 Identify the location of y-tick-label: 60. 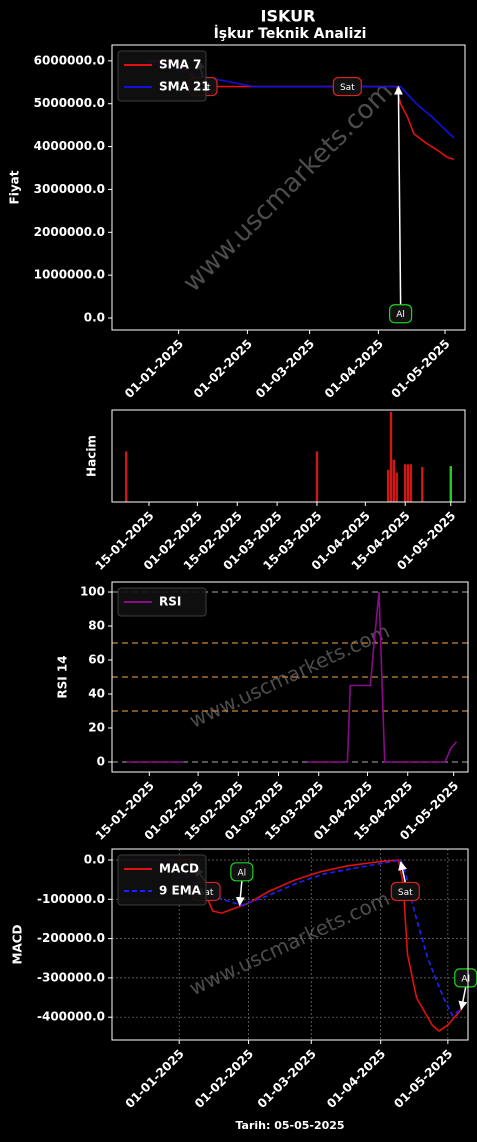
(96, 660).